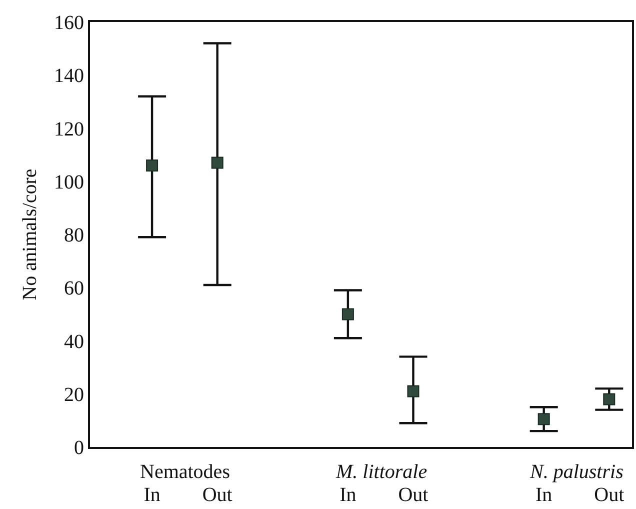  Describe the element at coordinates (576, 472) in the screenshot. I see `text: N. palustris` at that location.